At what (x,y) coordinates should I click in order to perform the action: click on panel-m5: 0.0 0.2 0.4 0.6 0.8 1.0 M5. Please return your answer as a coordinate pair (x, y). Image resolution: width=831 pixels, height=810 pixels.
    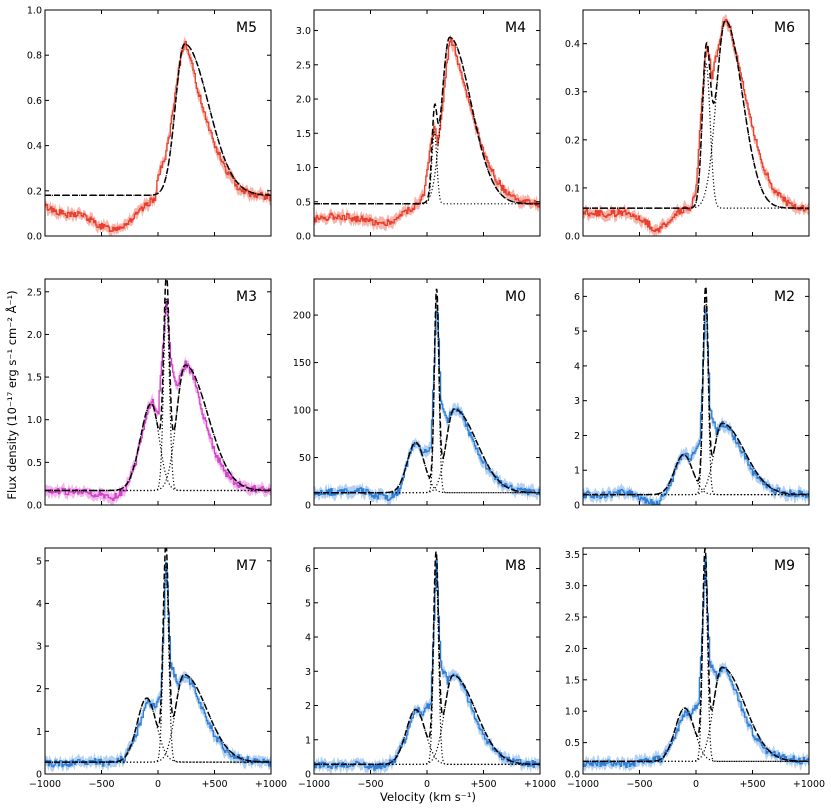
    Looking at the image, I should click on (149, 124).